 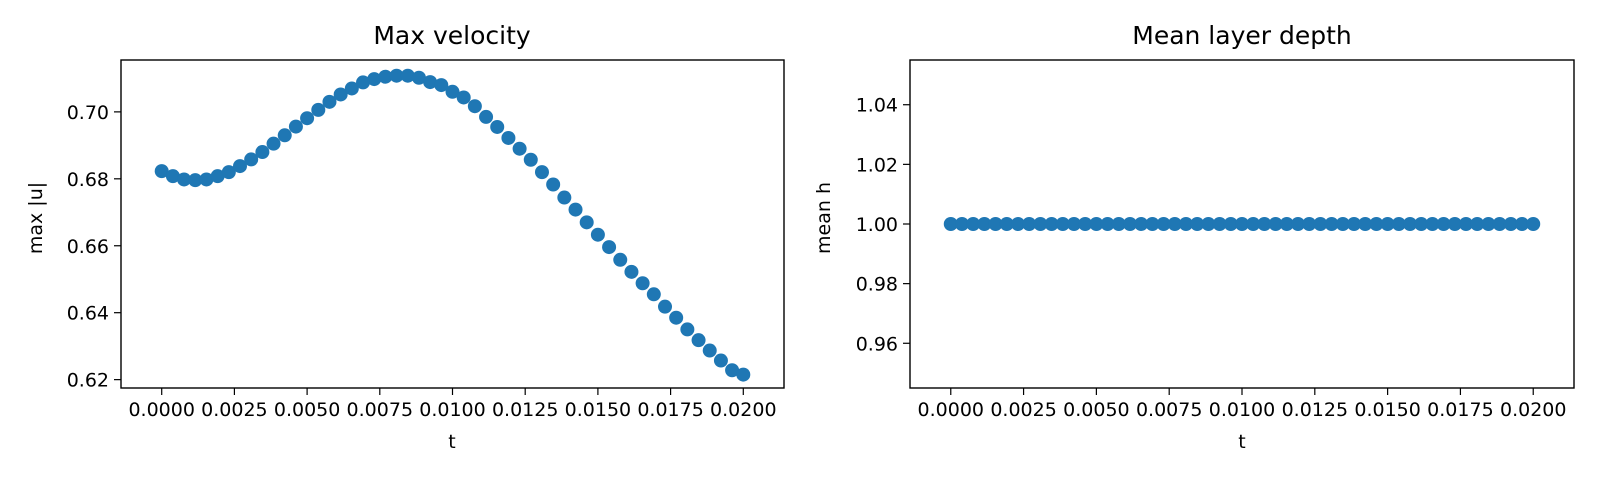 What do you see at coordinates (1460, 410) in the screenshot?
I see `x-tick-label: 0.0175` at bounding box center [1460, 410].